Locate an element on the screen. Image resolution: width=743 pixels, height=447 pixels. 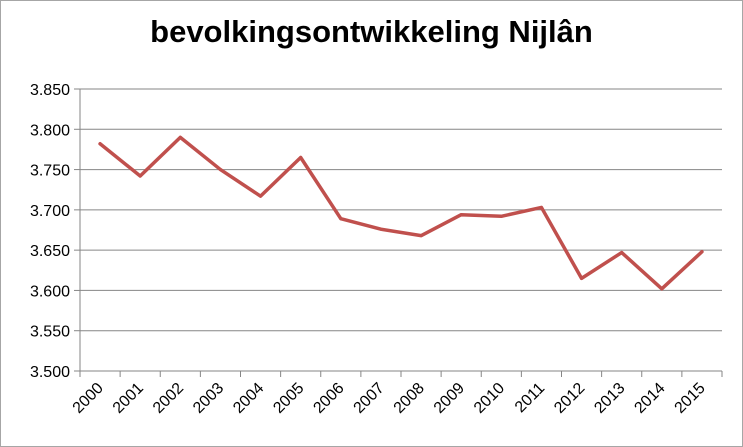
y-tick-label: 3.750 is located at coordinates (50, 171).